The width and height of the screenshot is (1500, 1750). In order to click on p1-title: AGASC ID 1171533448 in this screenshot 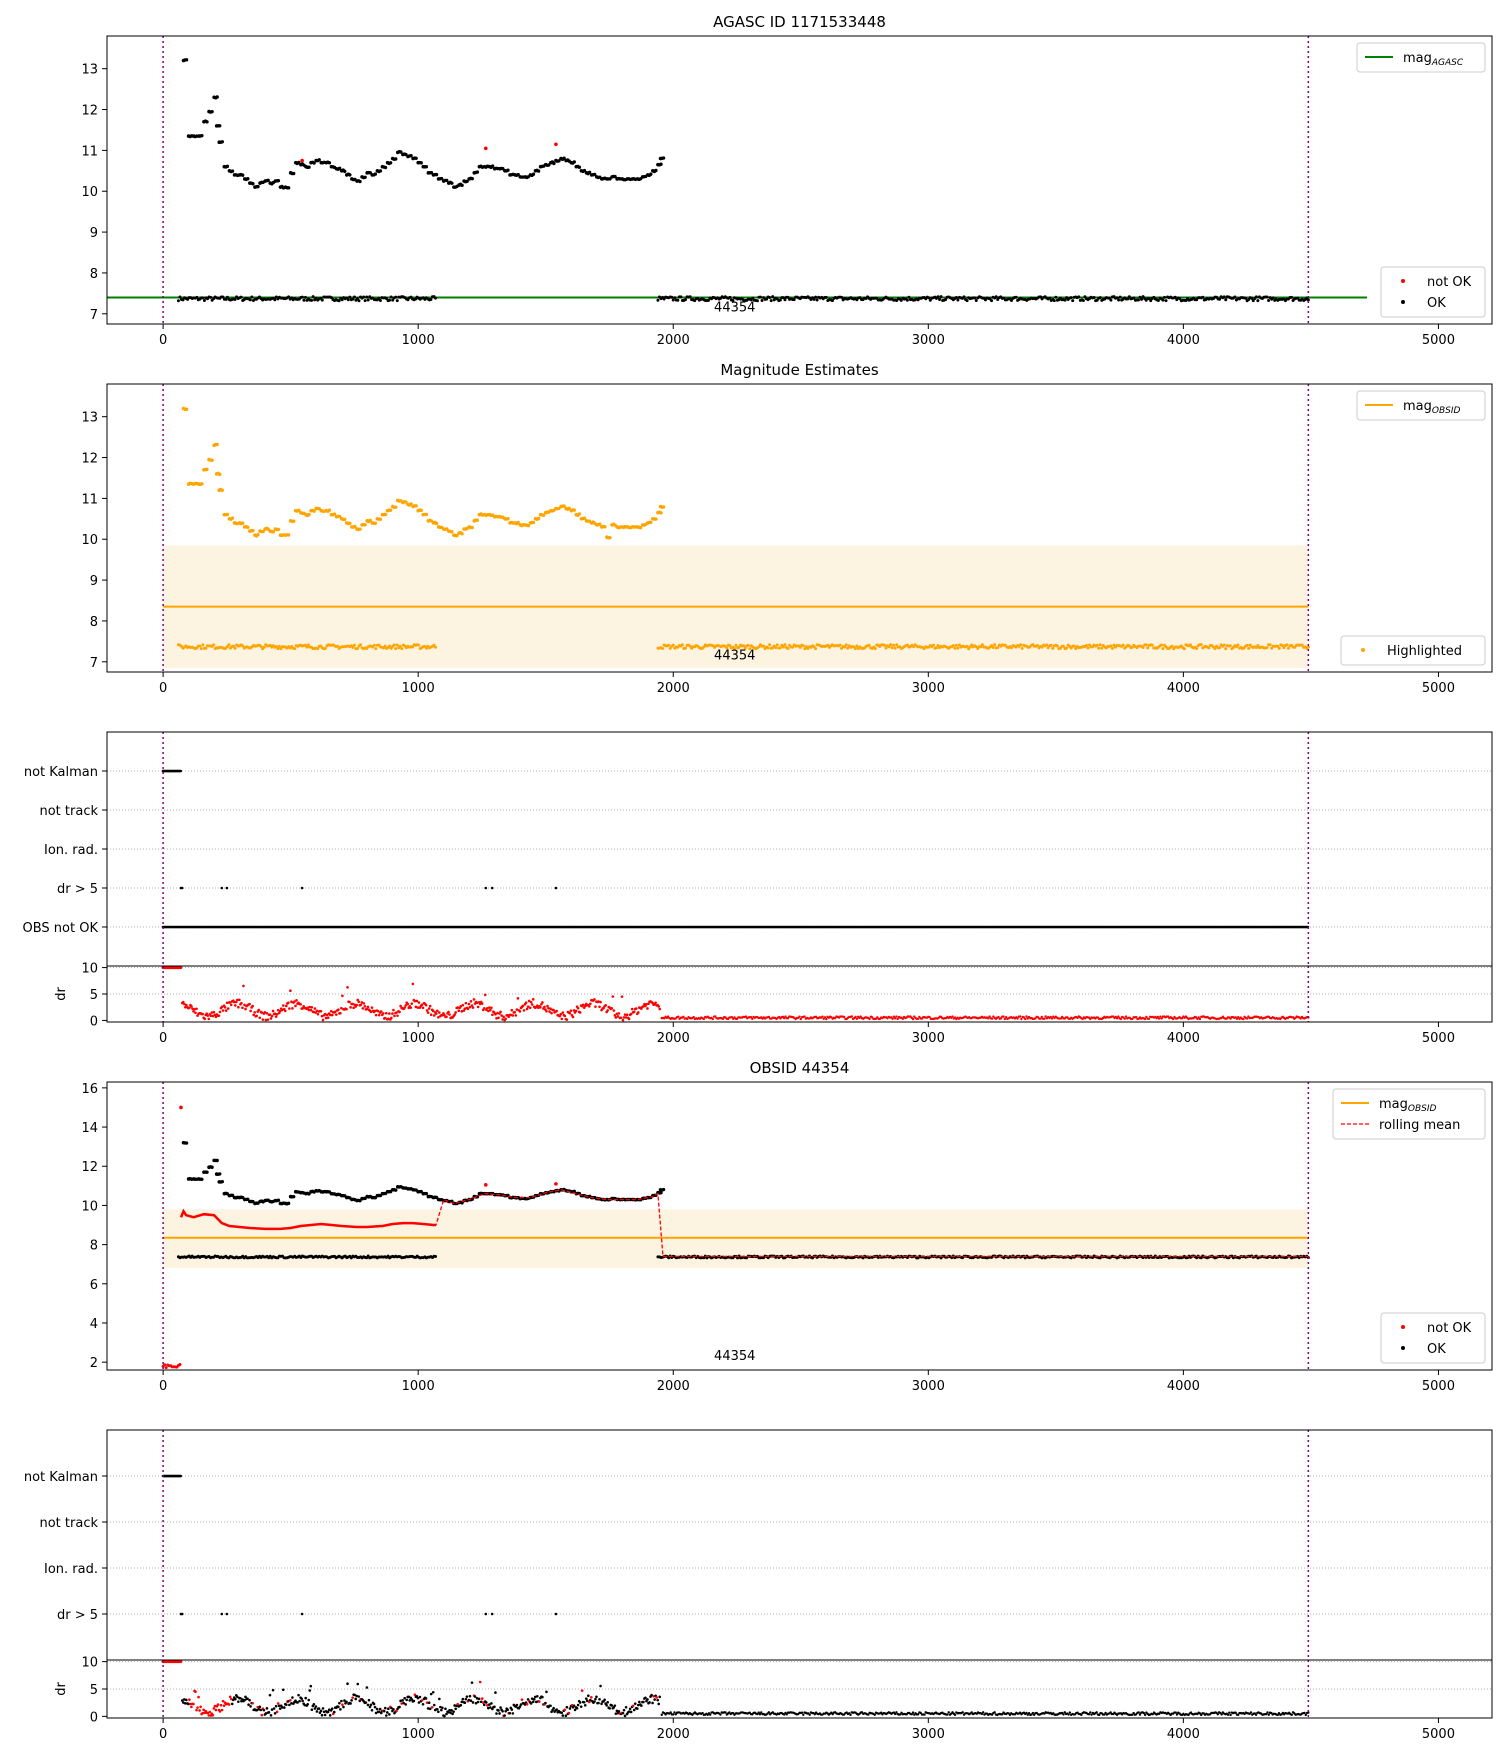, I will do `click(799, 22)`.